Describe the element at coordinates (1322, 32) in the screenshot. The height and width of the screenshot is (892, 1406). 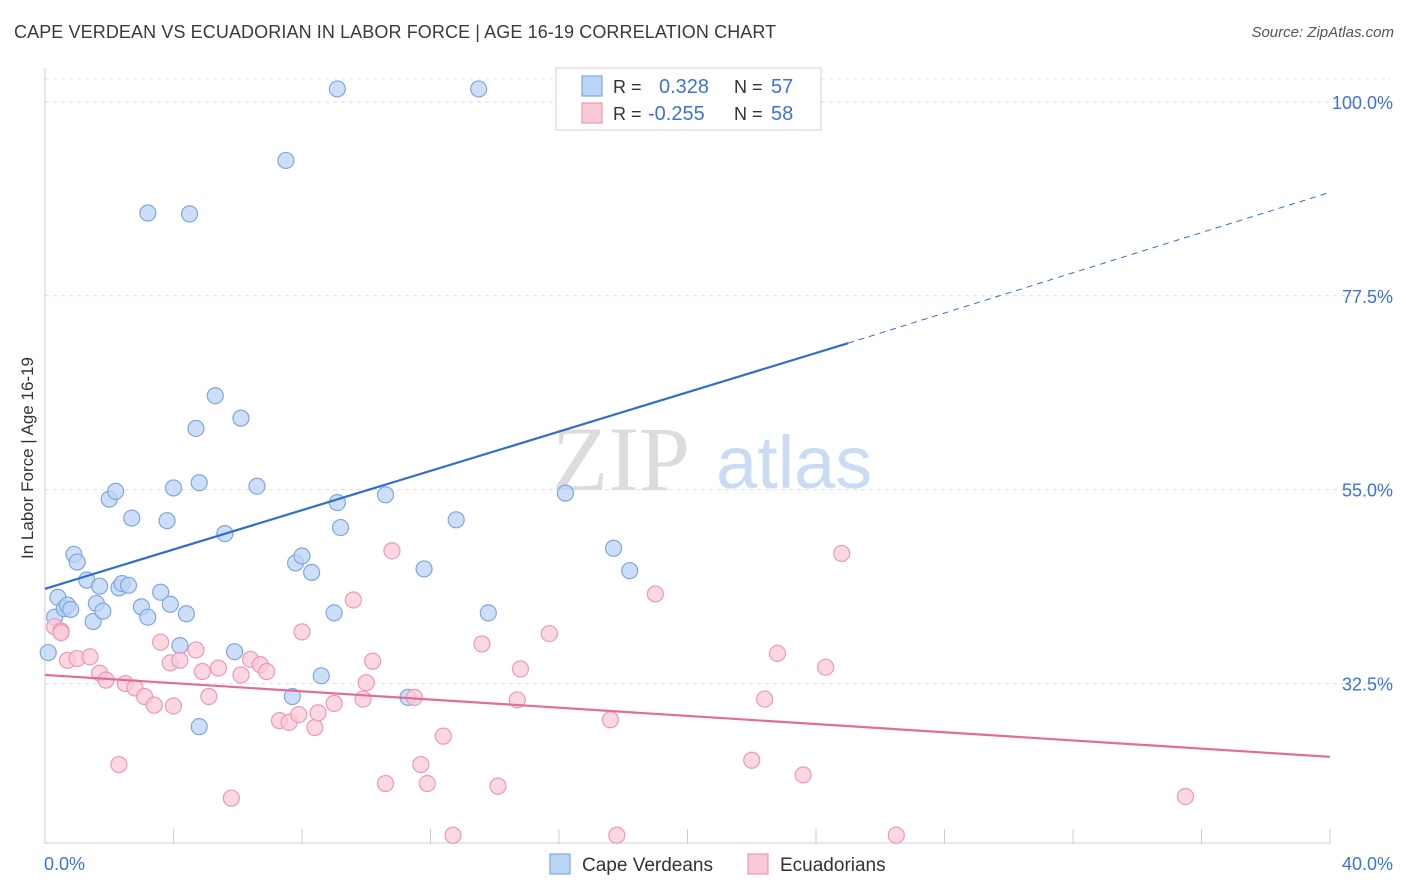
I see `source-label: Source: ZipAtlas.com` at that location.